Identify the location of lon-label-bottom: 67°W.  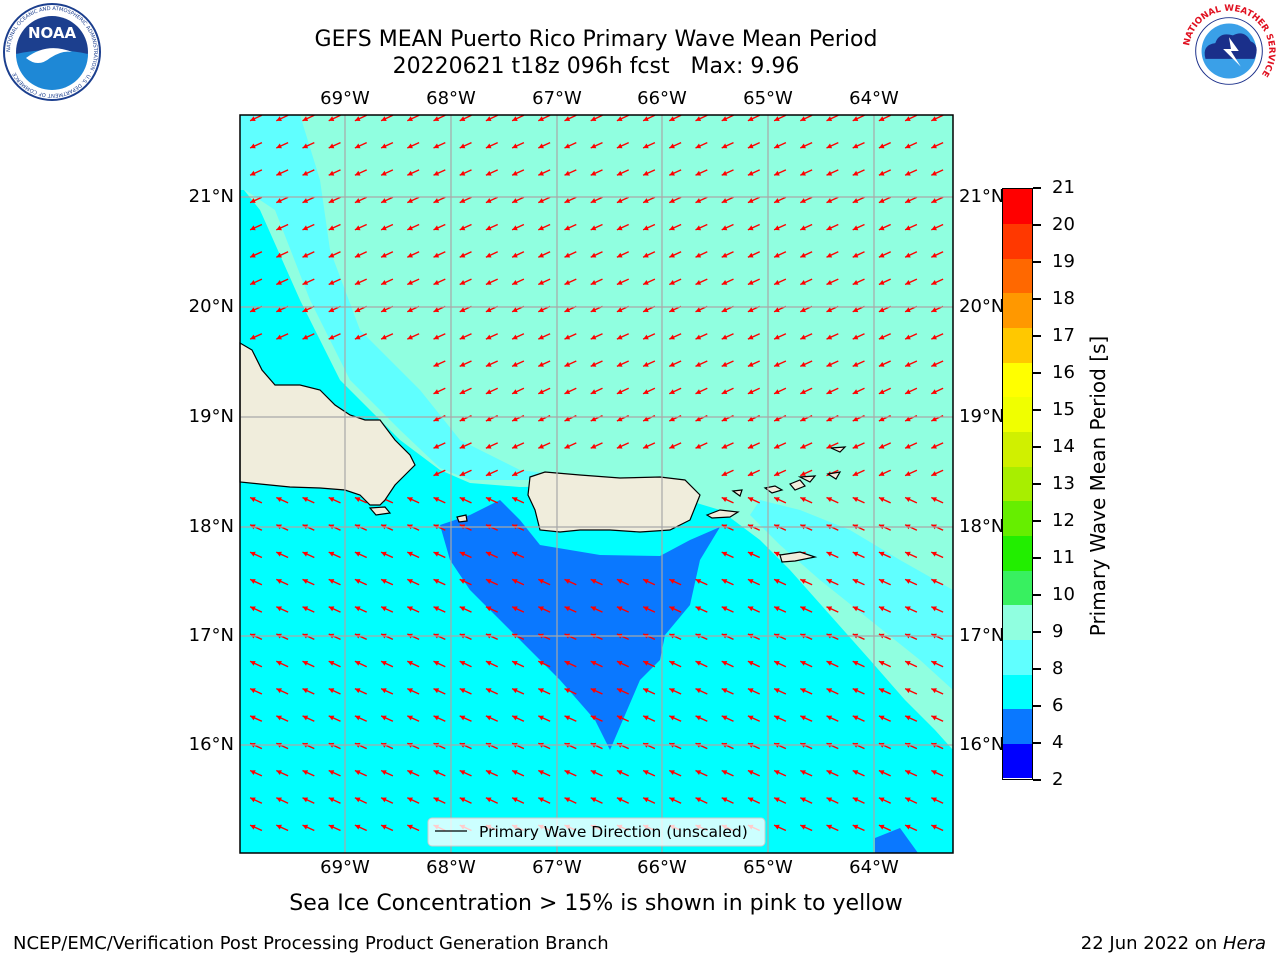
(557, 867).